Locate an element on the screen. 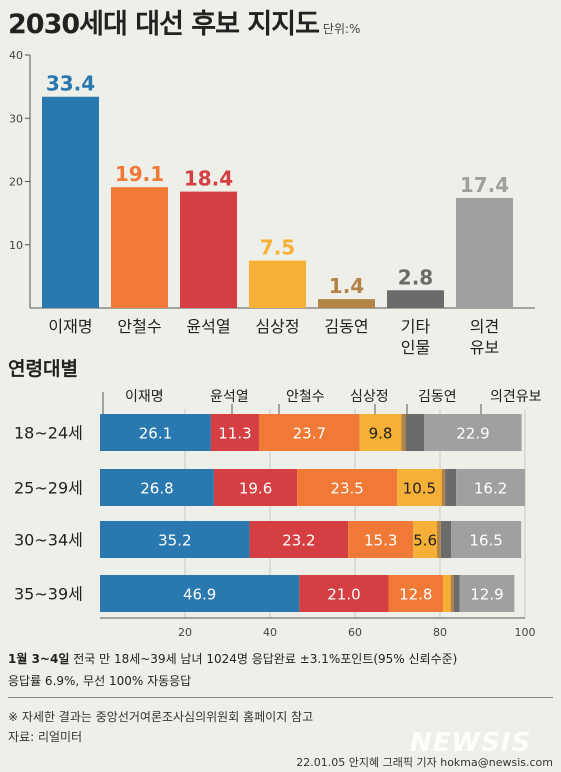 The width and height of the screenshot is (561, 772). segment-value-label: 12.9 is located at coordinates (486, 595).